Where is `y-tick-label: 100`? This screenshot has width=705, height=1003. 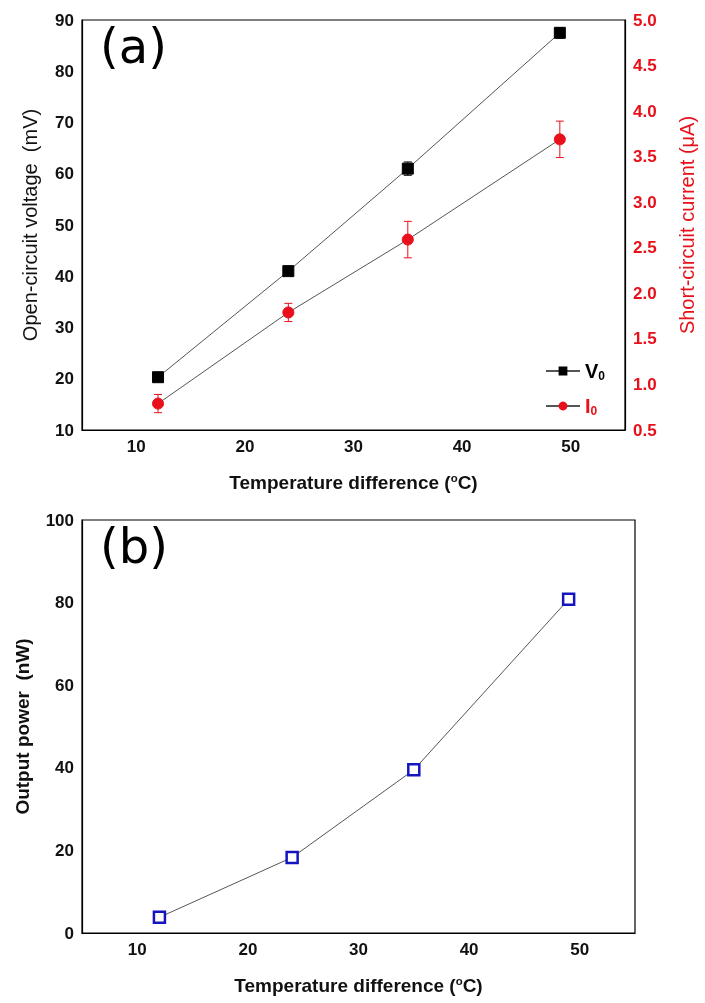 y-tick-label: 100 is located at coordinates (59, 520).